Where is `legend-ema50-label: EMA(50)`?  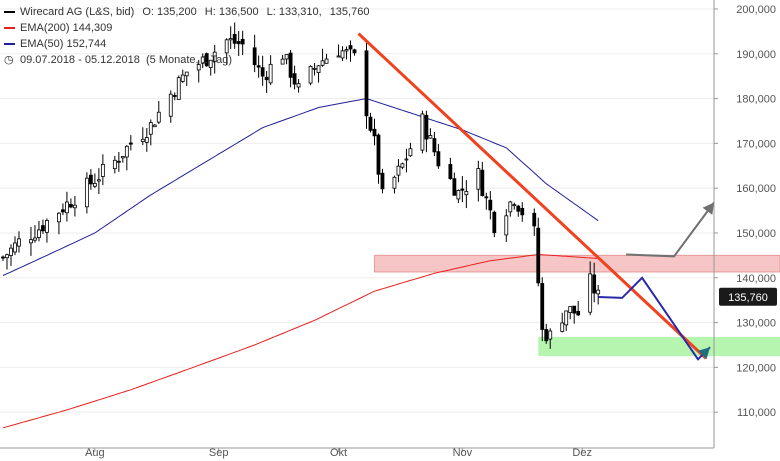 legend-ema50-label: EMA(50) is located at coordinates (42, 44).